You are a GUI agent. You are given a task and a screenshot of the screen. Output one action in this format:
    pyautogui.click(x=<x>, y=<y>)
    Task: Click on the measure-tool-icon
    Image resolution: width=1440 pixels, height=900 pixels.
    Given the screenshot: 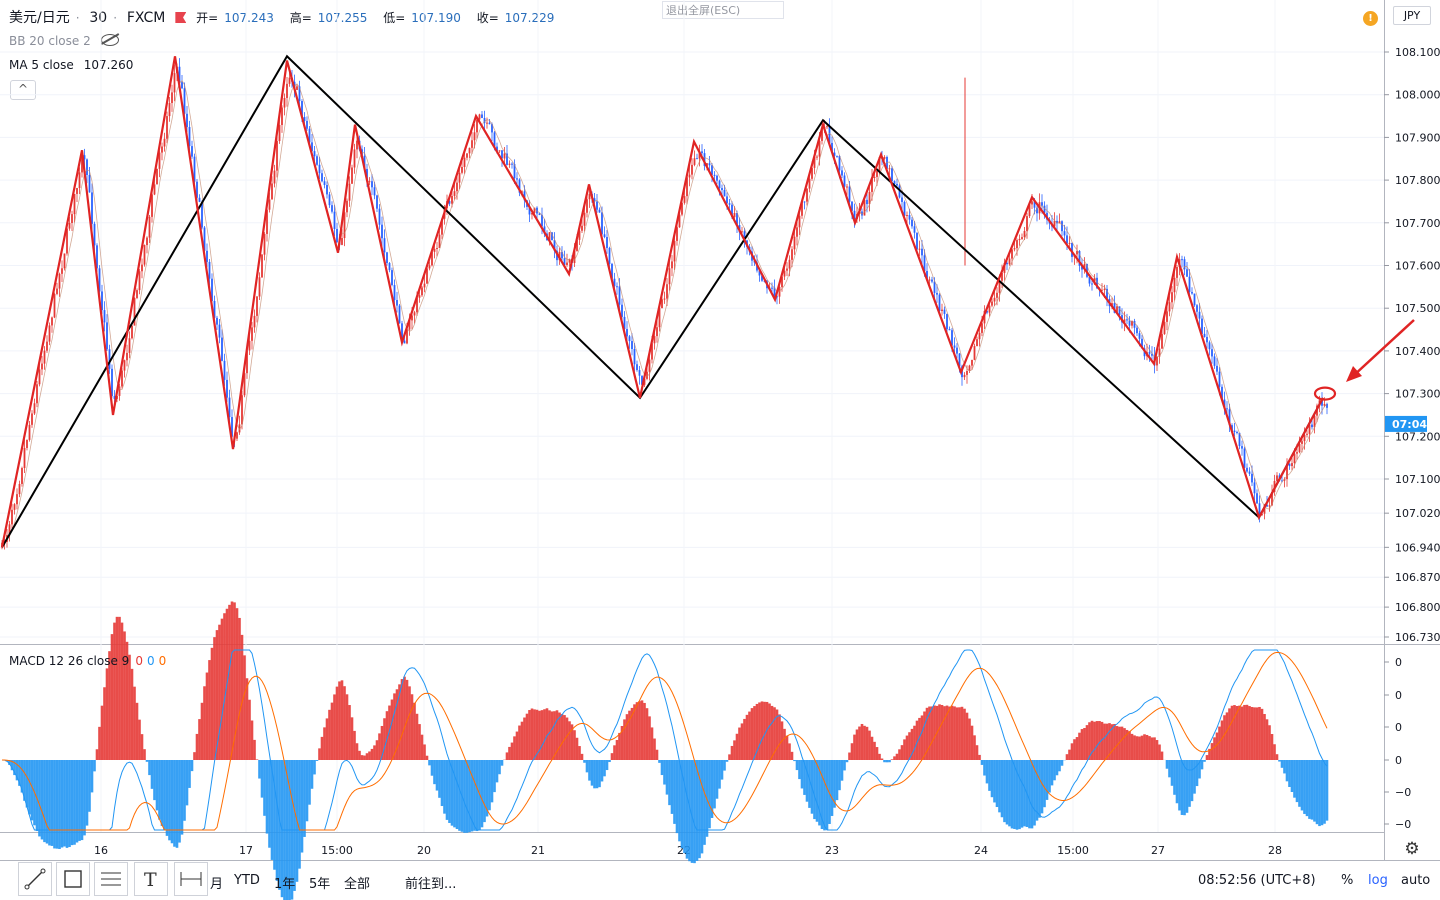 What is the action you would take?
    pyautogui.click(x=191, y=879)
    